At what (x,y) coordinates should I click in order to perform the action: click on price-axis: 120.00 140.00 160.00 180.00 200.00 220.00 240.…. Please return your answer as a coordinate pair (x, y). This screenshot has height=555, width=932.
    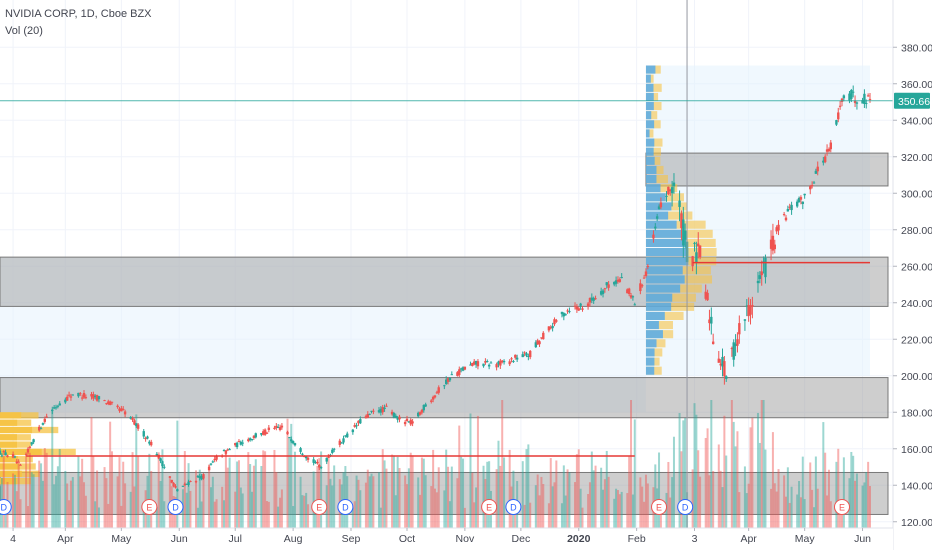
    Looking at the image, I should click on (912, 275).